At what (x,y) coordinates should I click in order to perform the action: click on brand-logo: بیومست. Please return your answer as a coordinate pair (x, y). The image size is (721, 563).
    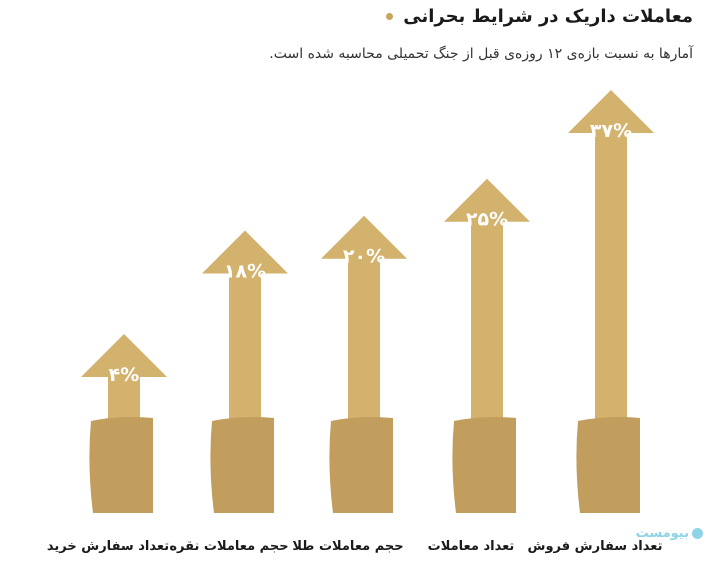
    Looking at the image, I should click on (669, 533).